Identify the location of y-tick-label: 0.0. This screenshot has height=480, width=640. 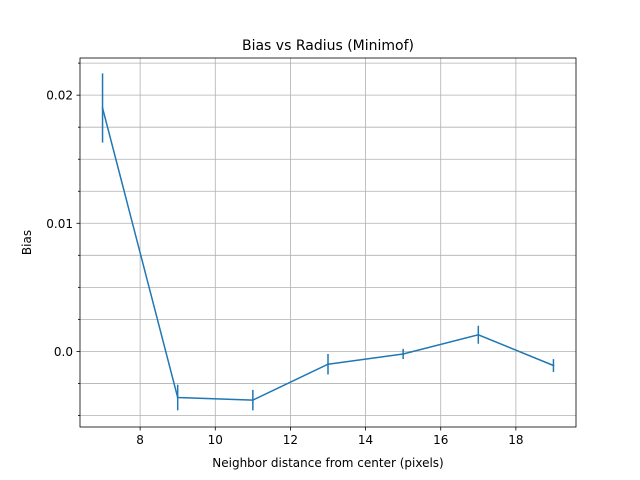
(63, 352).